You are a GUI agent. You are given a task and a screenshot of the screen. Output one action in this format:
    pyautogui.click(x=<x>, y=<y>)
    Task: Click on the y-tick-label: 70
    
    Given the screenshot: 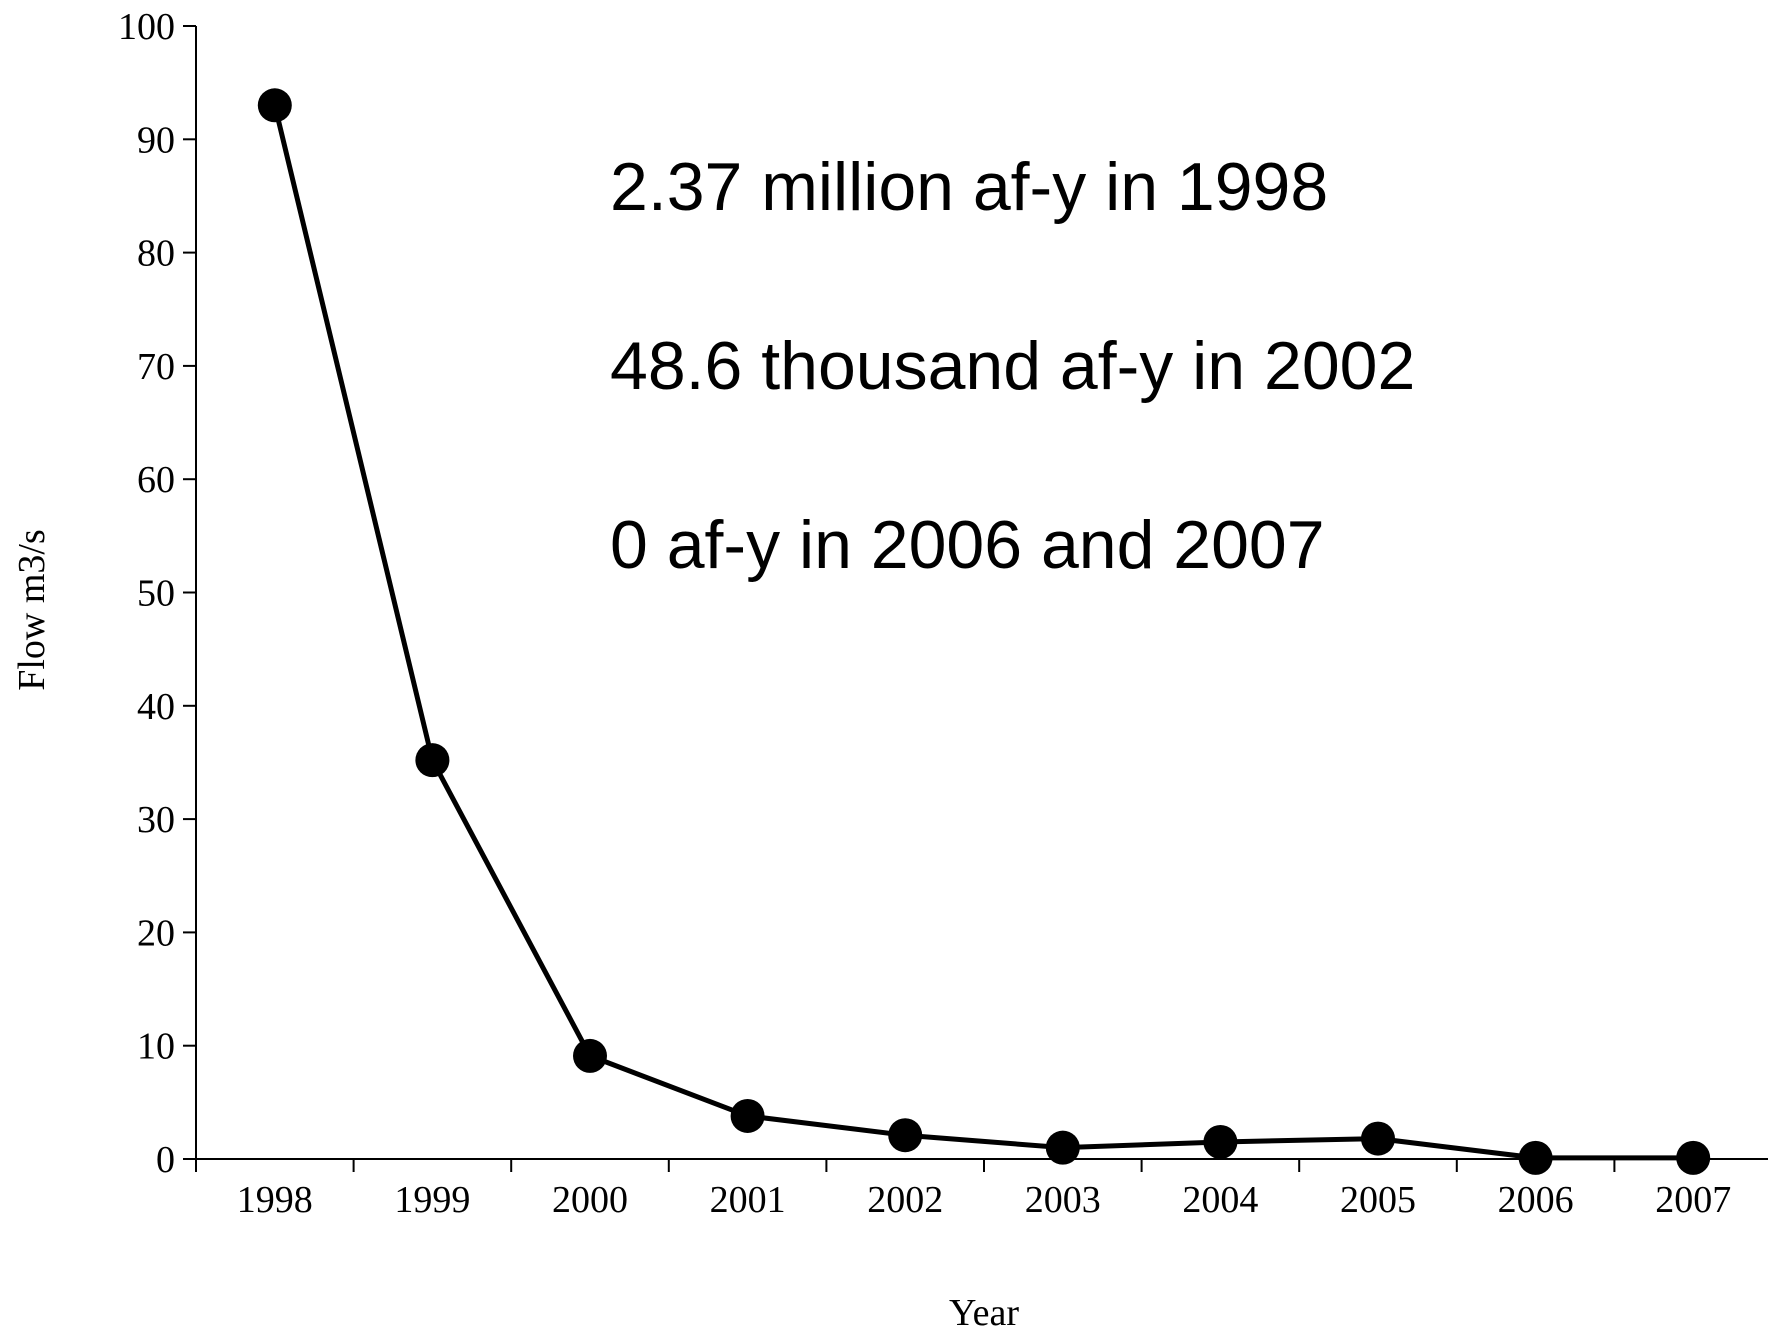 What is the action you would take?
    pyautogui.click(x=156, y=367)
    